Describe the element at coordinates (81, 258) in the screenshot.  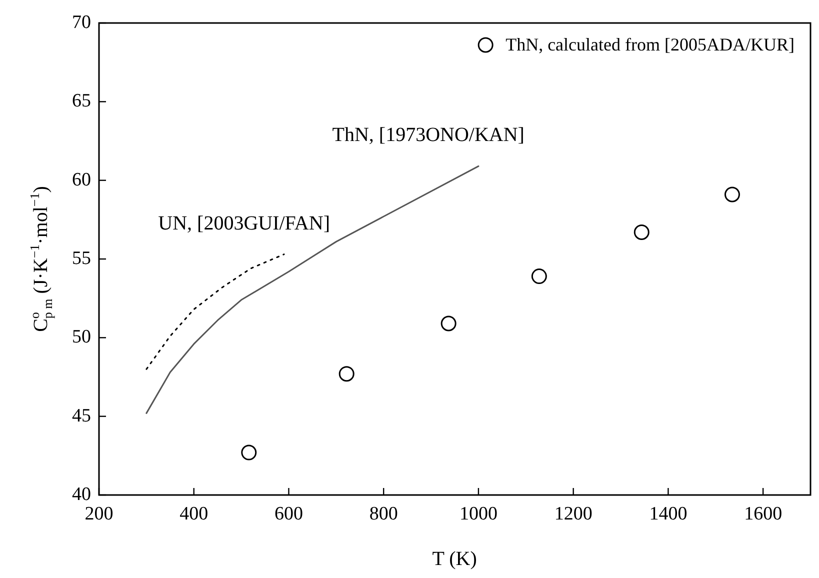
I see `y-tick-label: 55` at that location.